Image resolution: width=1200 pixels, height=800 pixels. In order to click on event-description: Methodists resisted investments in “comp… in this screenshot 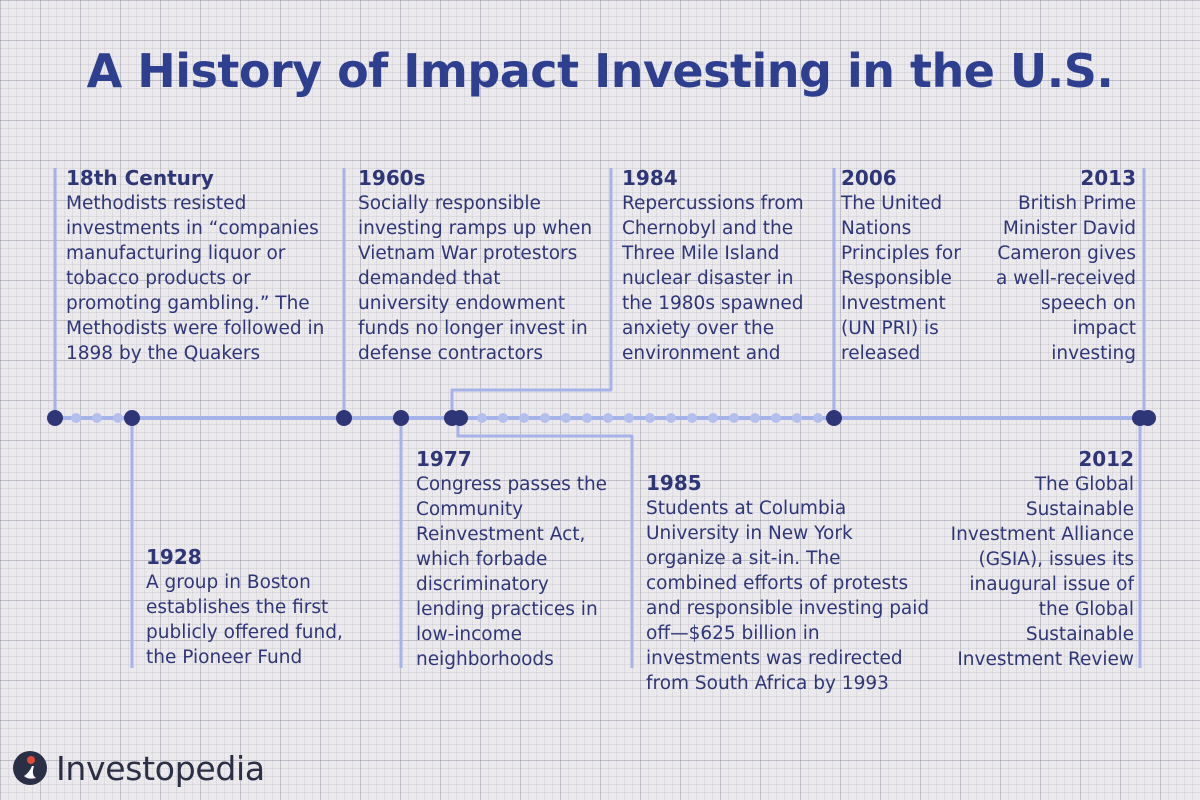, I will do `click(195, 278)`.